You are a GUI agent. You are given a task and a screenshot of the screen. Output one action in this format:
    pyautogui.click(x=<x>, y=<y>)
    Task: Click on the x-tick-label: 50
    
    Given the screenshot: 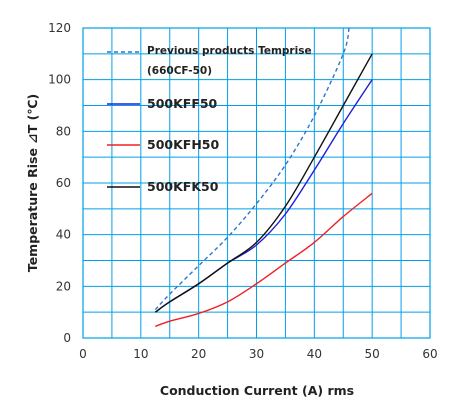 What is the action you would take?
    pyautogui.click(x=372, y=354)
    